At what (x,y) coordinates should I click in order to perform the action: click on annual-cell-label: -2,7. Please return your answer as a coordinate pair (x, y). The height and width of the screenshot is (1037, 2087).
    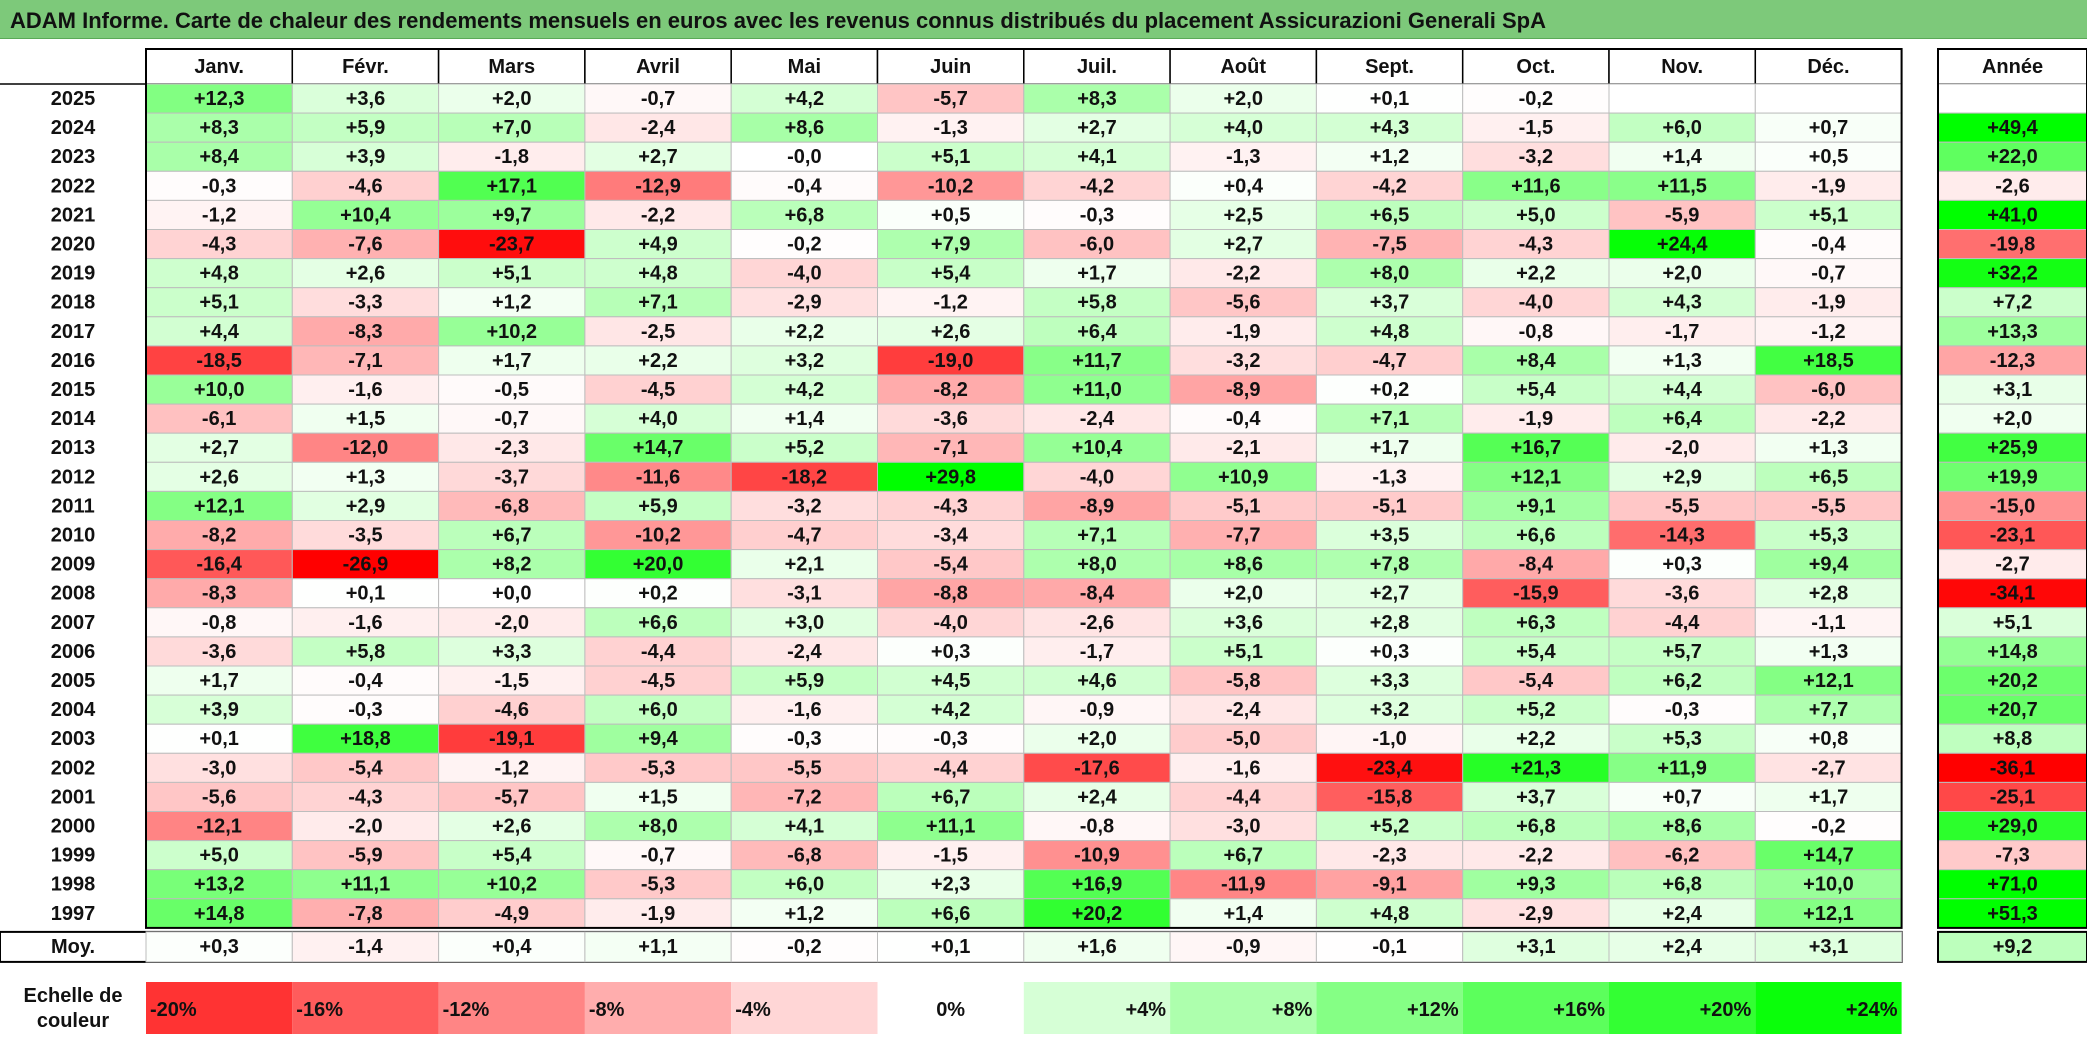
    Looking at the image, I should click on (2012, 565).